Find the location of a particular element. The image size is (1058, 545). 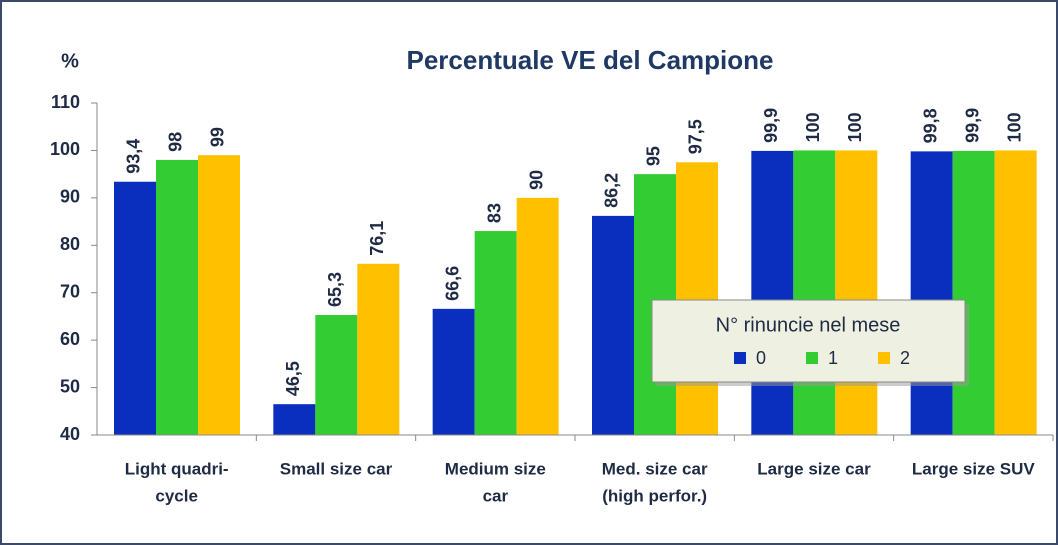

x-tick-label: Light quadri- is located at coordinates (177, 468).